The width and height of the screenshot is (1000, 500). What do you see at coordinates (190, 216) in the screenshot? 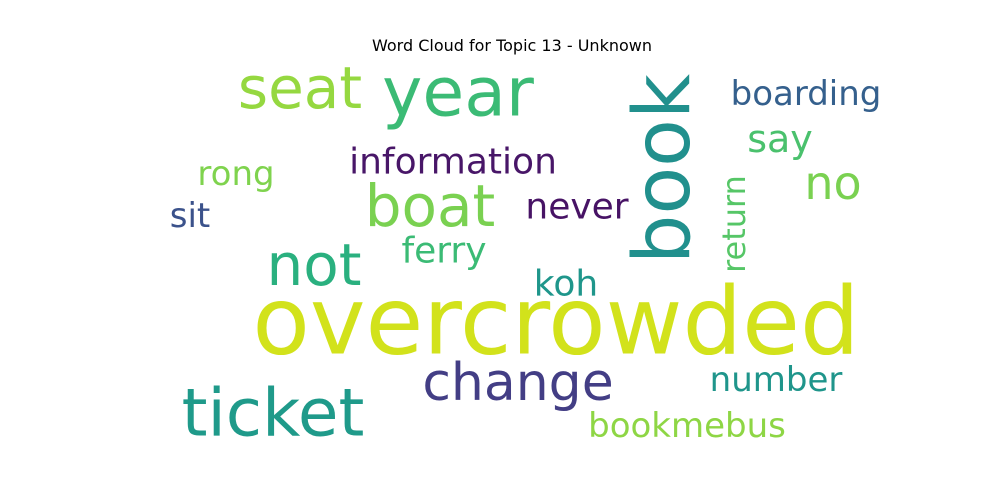
I see `word-sit: sit` at bounding box center [190, 216].